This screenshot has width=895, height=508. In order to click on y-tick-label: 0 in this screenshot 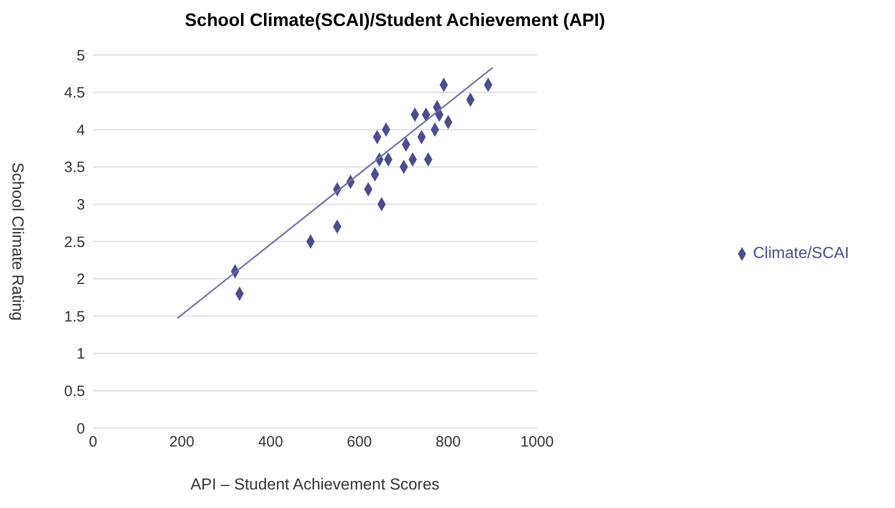, I will do `click(80, 429)`.